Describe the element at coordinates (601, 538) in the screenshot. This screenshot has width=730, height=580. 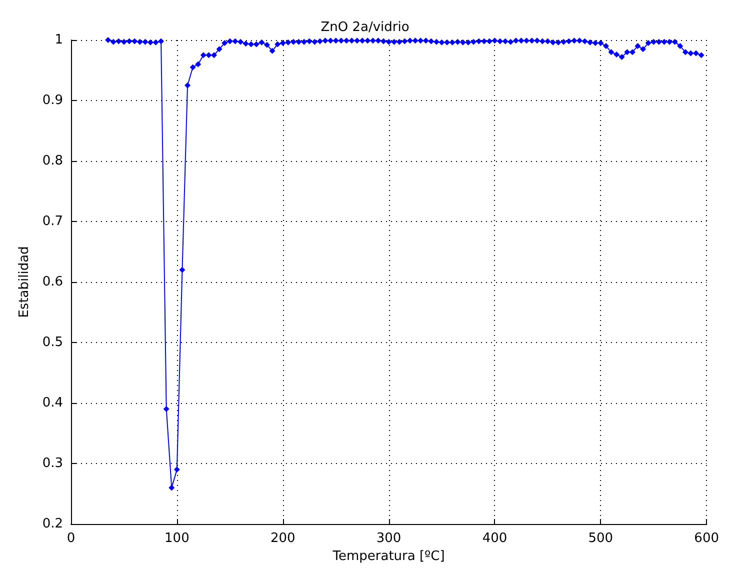
I see `x-tick-label: 500` at that location.